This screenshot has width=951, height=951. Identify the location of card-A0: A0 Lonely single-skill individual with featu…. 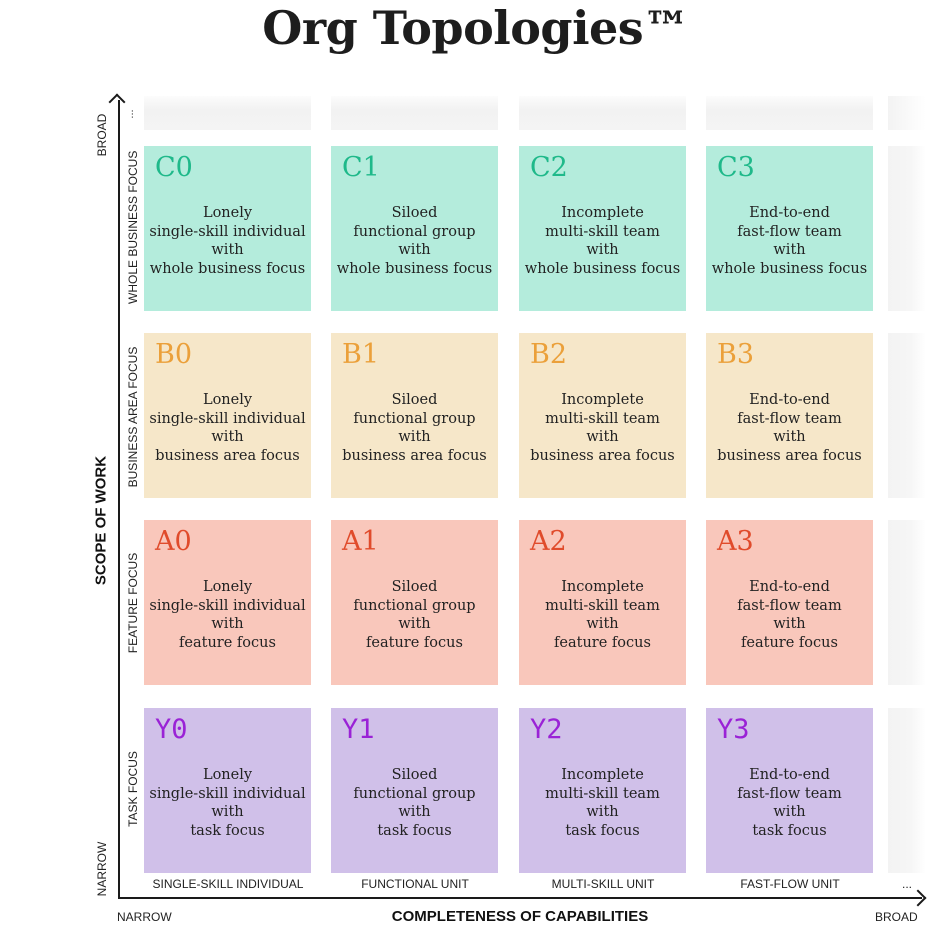
(227, 602).